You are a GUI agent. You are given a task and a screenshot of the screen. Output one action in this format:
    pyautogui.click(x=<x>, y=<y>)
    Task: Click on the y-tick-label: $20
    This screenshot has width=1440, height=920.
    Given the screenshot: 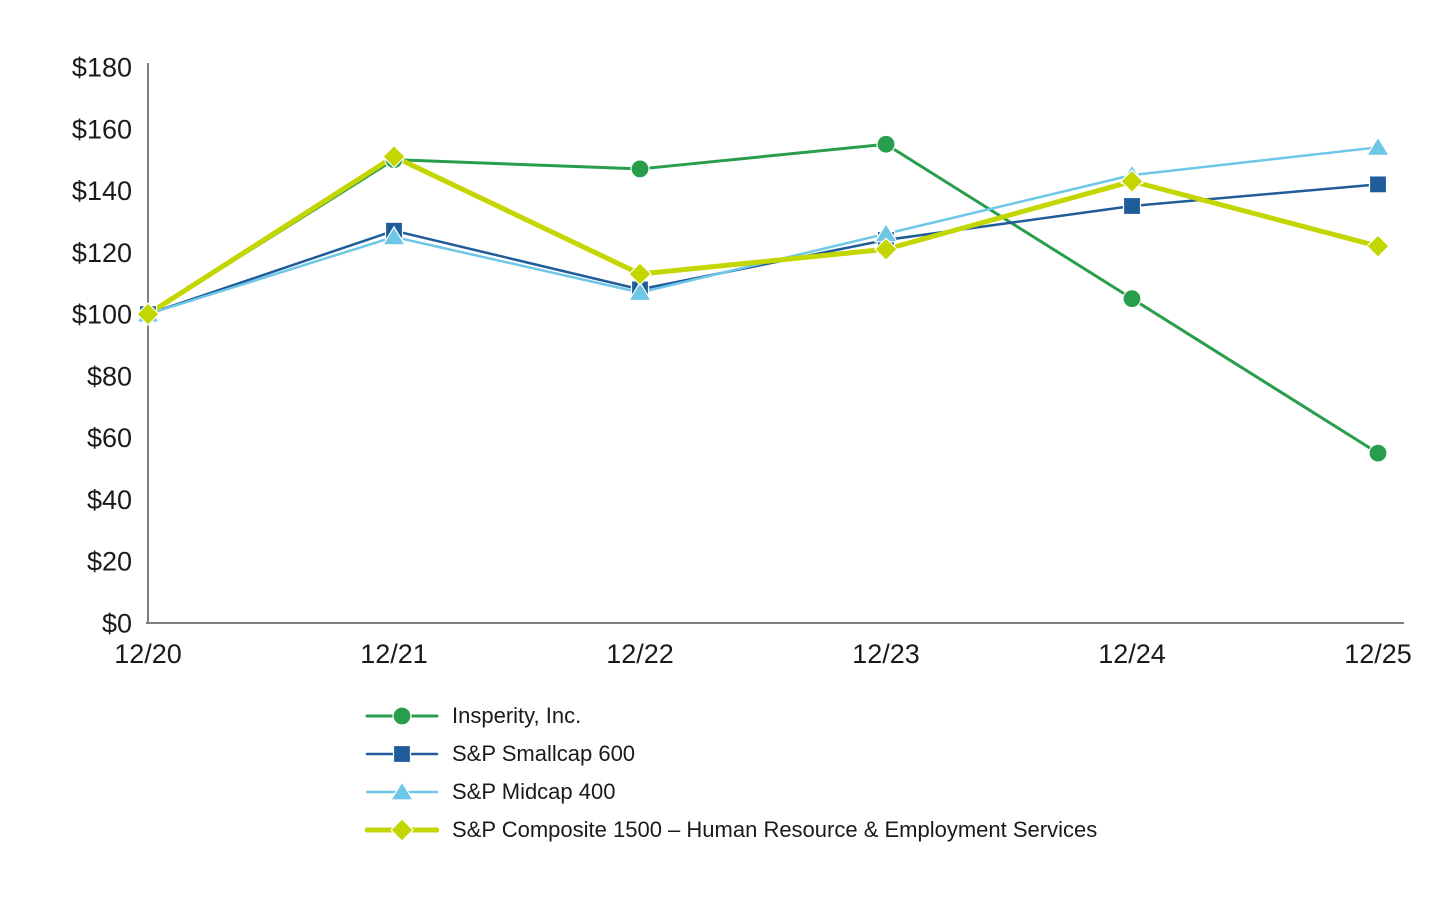 What is the action you would take?
    pyautogui.click(x=109, y=562)
    